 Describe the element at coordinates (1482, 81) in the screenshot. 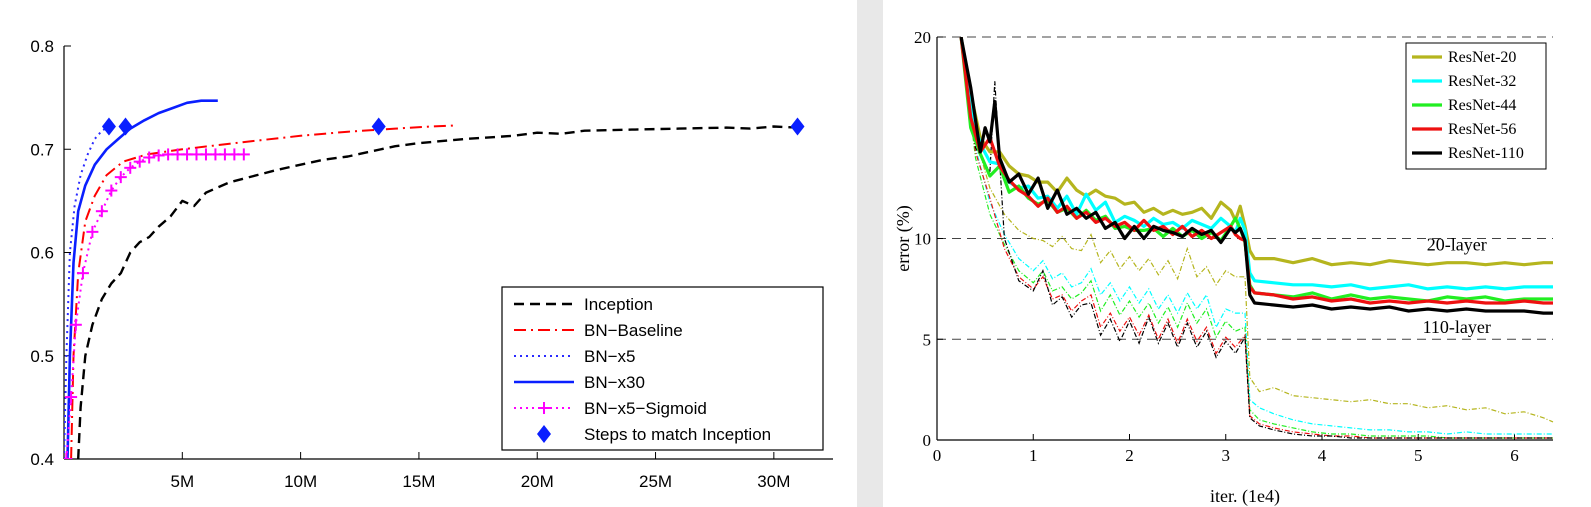

I see `legend-label-resnet-32: ResNet-32` at that location.